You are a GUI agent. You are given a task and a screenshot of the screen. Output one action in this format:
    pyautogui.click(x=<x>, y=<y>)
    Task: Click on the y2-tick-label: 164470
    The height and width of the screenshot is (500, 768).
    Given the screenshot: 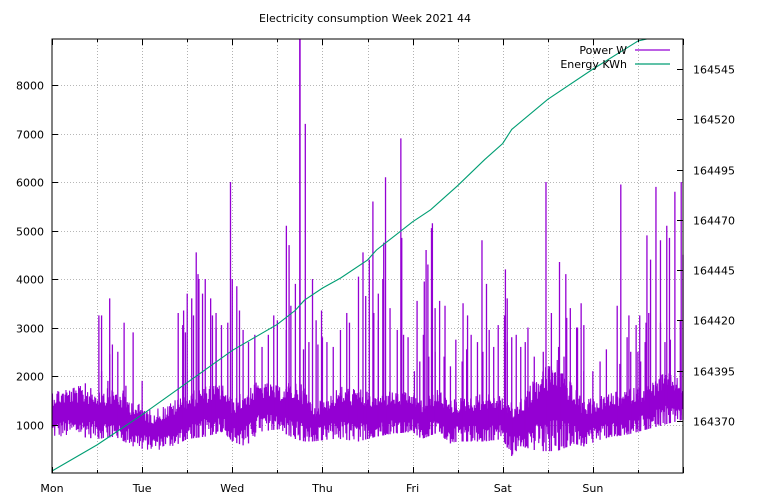 What is the action you would take?
    pyautogui.click(x=714, y=221)
    